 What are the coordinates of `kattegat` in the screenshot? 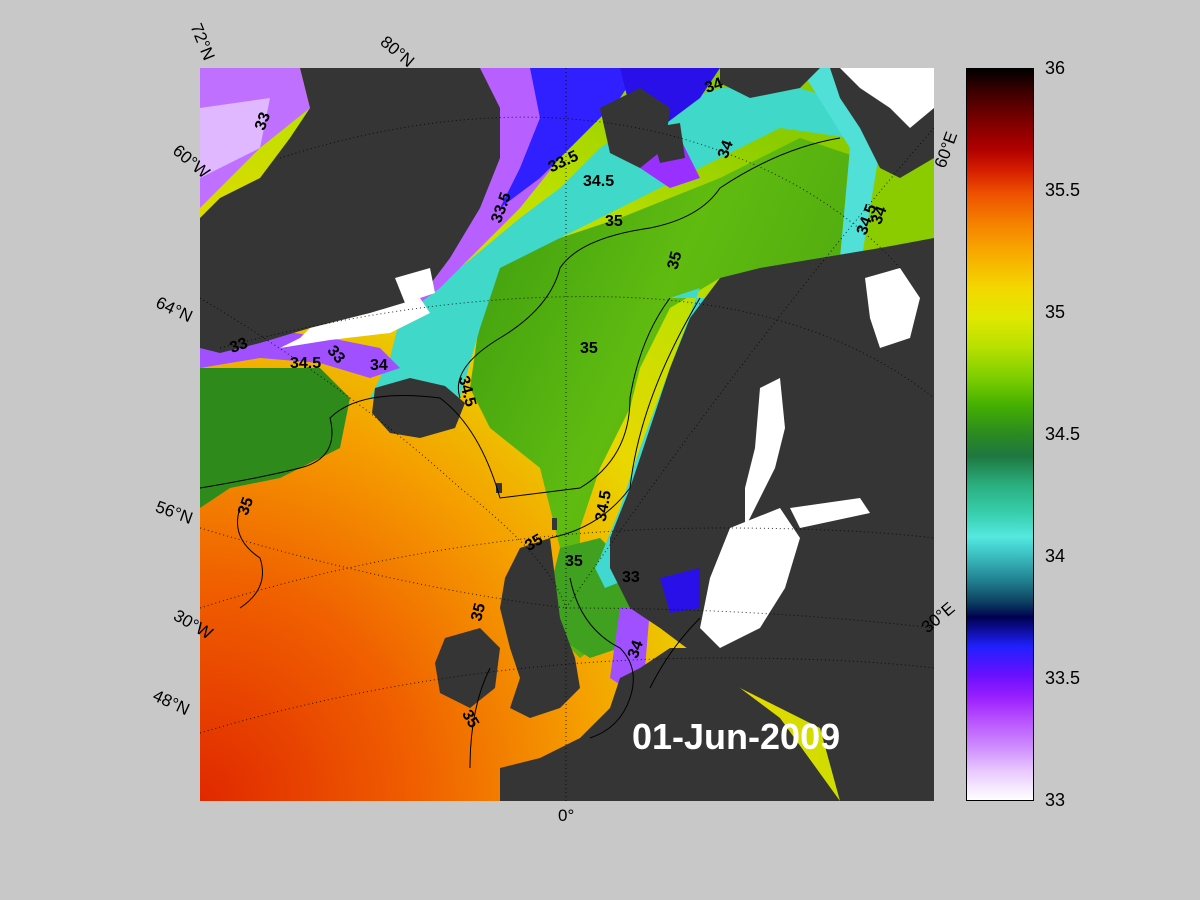 It's located at (680, 590).